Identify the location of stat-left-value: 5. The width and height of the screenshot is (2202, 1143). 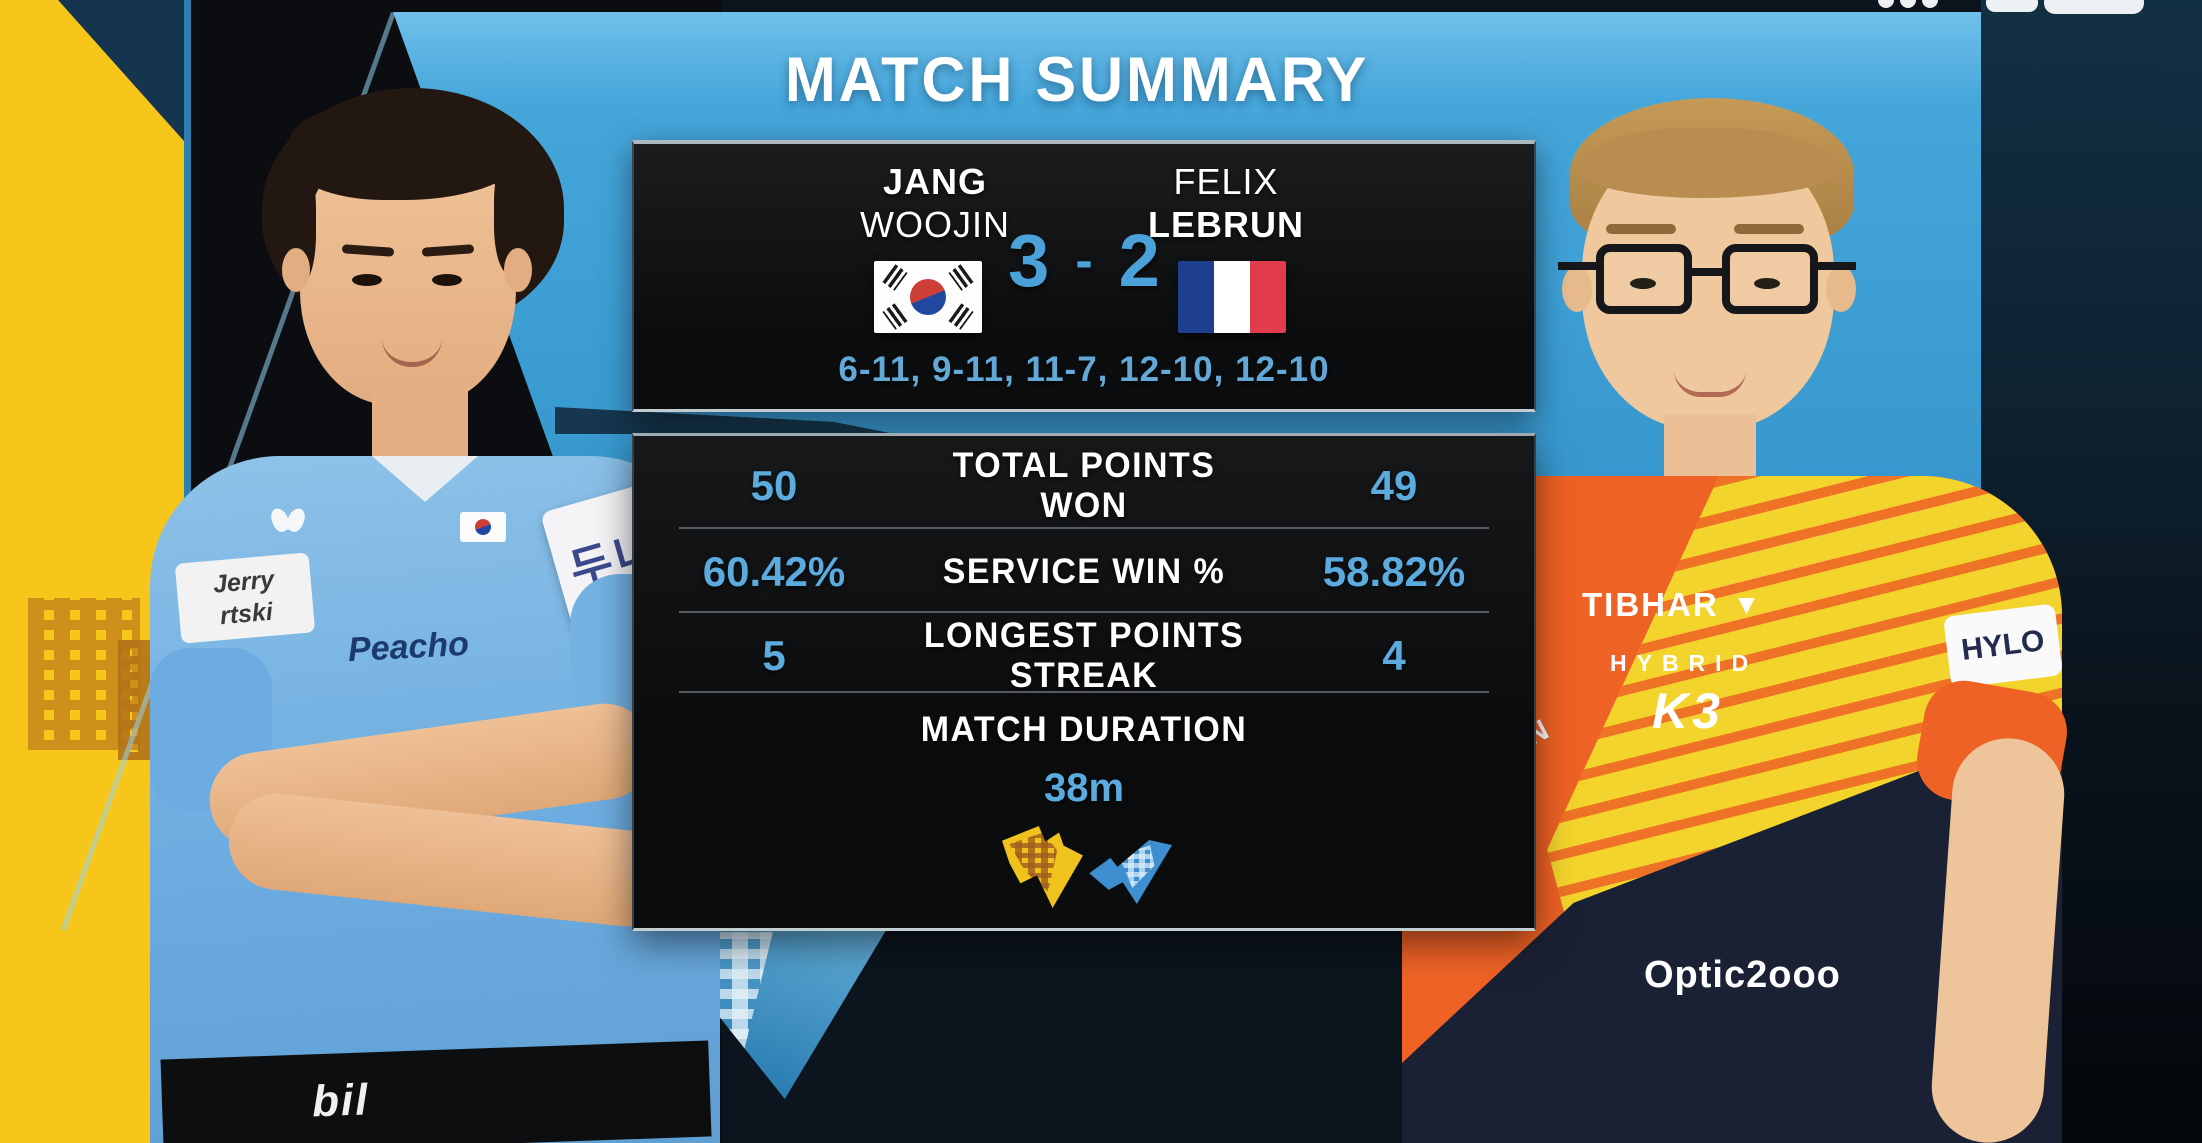
(774, 655).